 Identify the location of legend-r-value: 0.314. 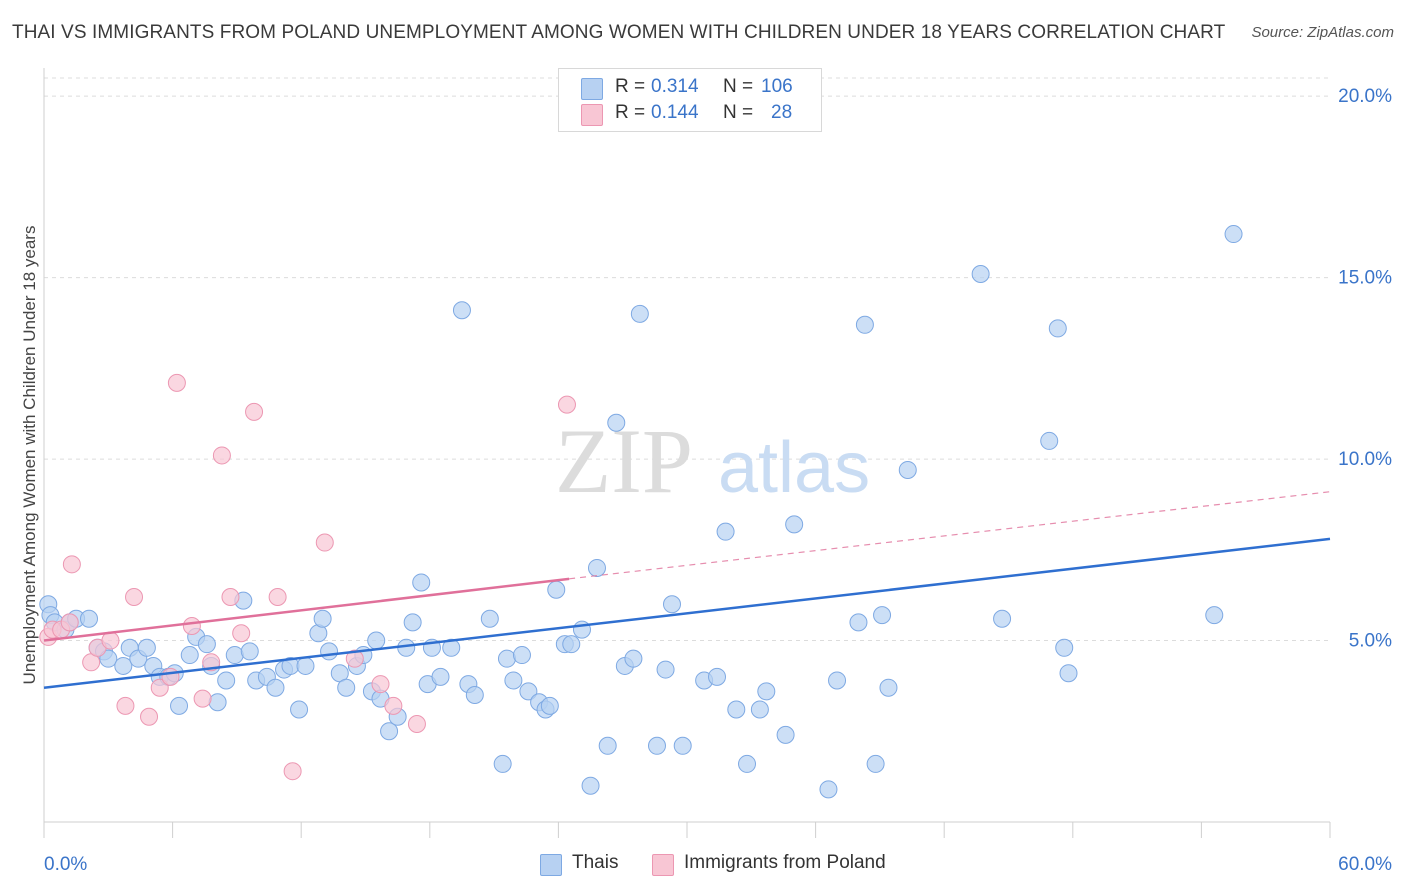
(675, 86).